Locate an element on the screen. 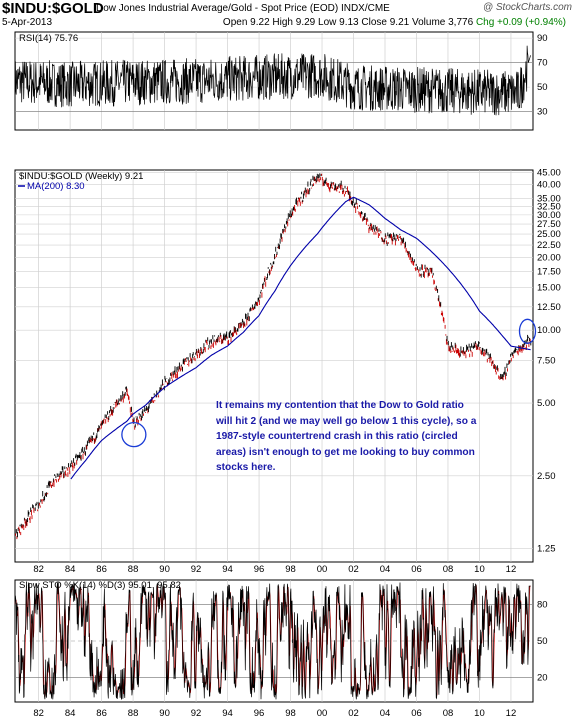 This screenshot has width=576, height=720. volume-value: Volume 3,776 is located at coordinates (442, 22).